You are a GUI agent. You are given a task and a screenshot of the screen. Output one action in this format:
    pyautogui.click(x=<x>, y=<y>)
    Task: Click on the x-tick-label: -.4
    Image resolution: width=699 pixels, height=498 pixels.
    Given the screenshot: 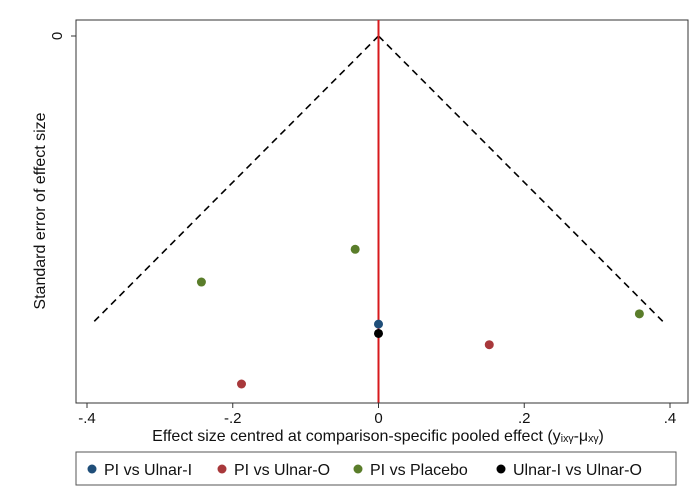 What is the action you would take?
    pyautogui.click(x=87, y=418)
    